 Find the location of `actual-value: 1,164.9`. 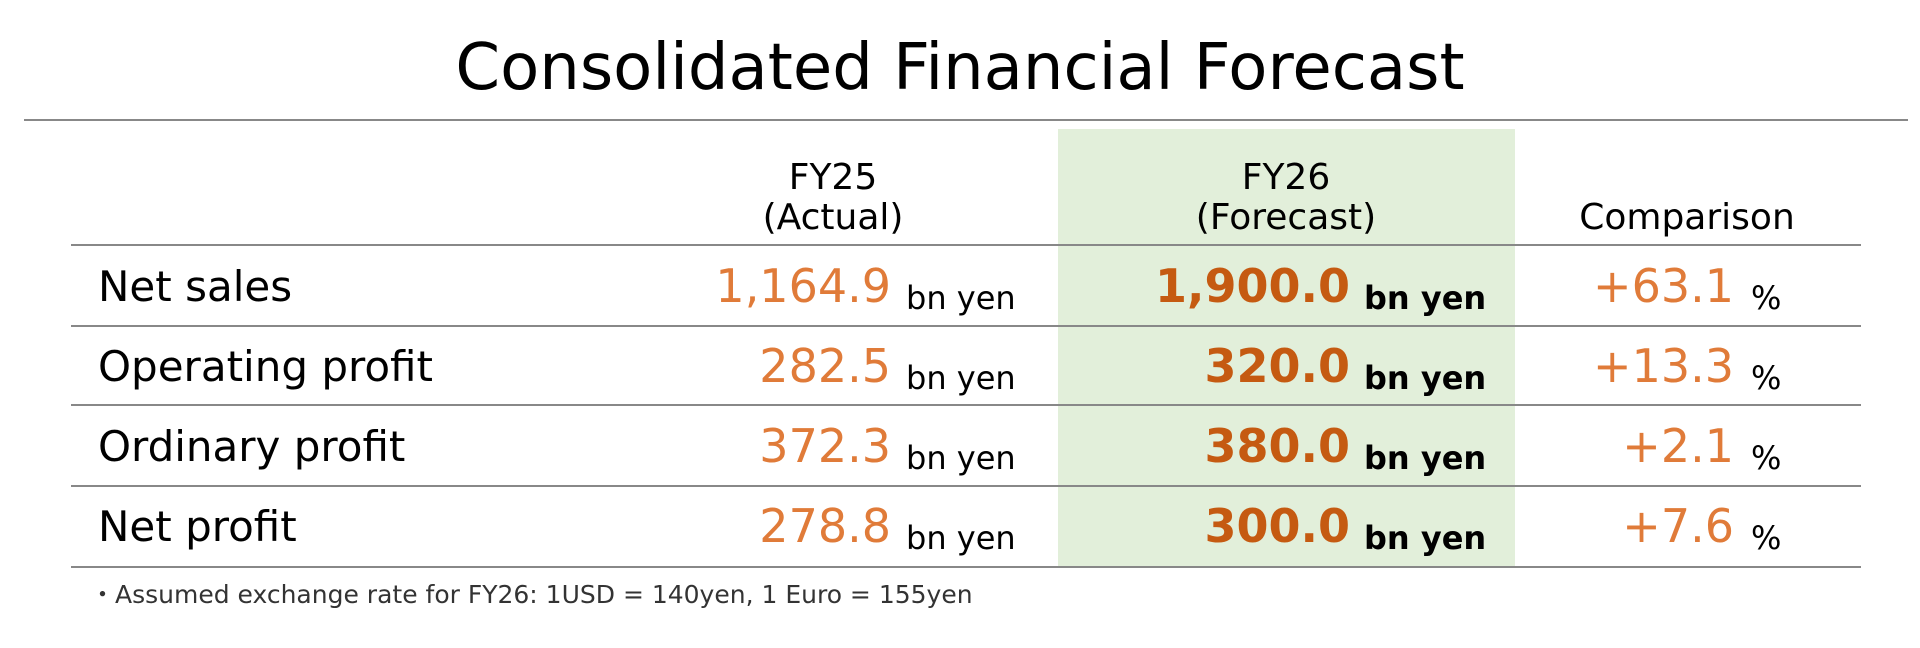

actual-value: 1,164.9 is located at coordinates (803, 286).